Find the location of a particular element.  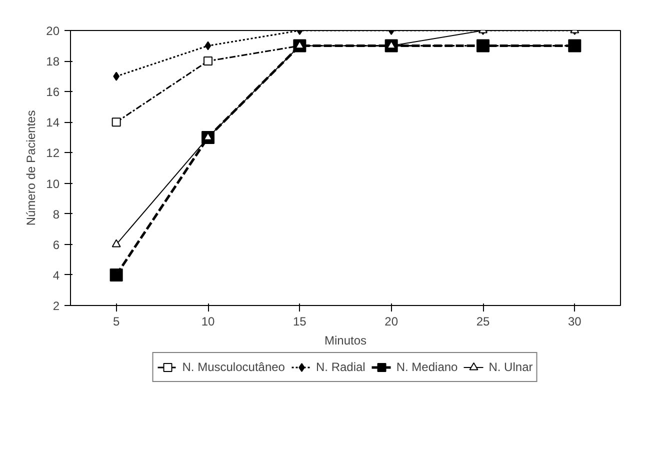

y-axis-title: Número de Pacientes is located at coordinates (31, 168).